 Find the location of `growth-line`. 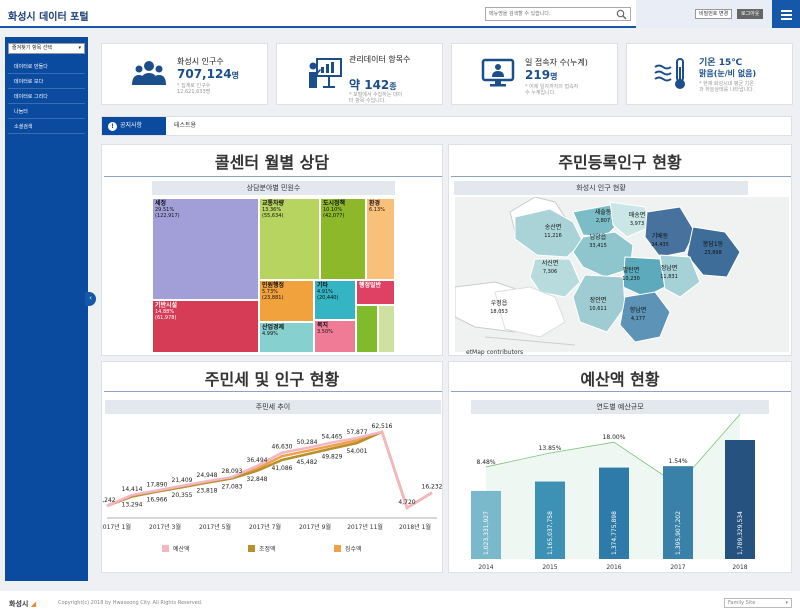

growth-line is located at coordinates (613, 450).